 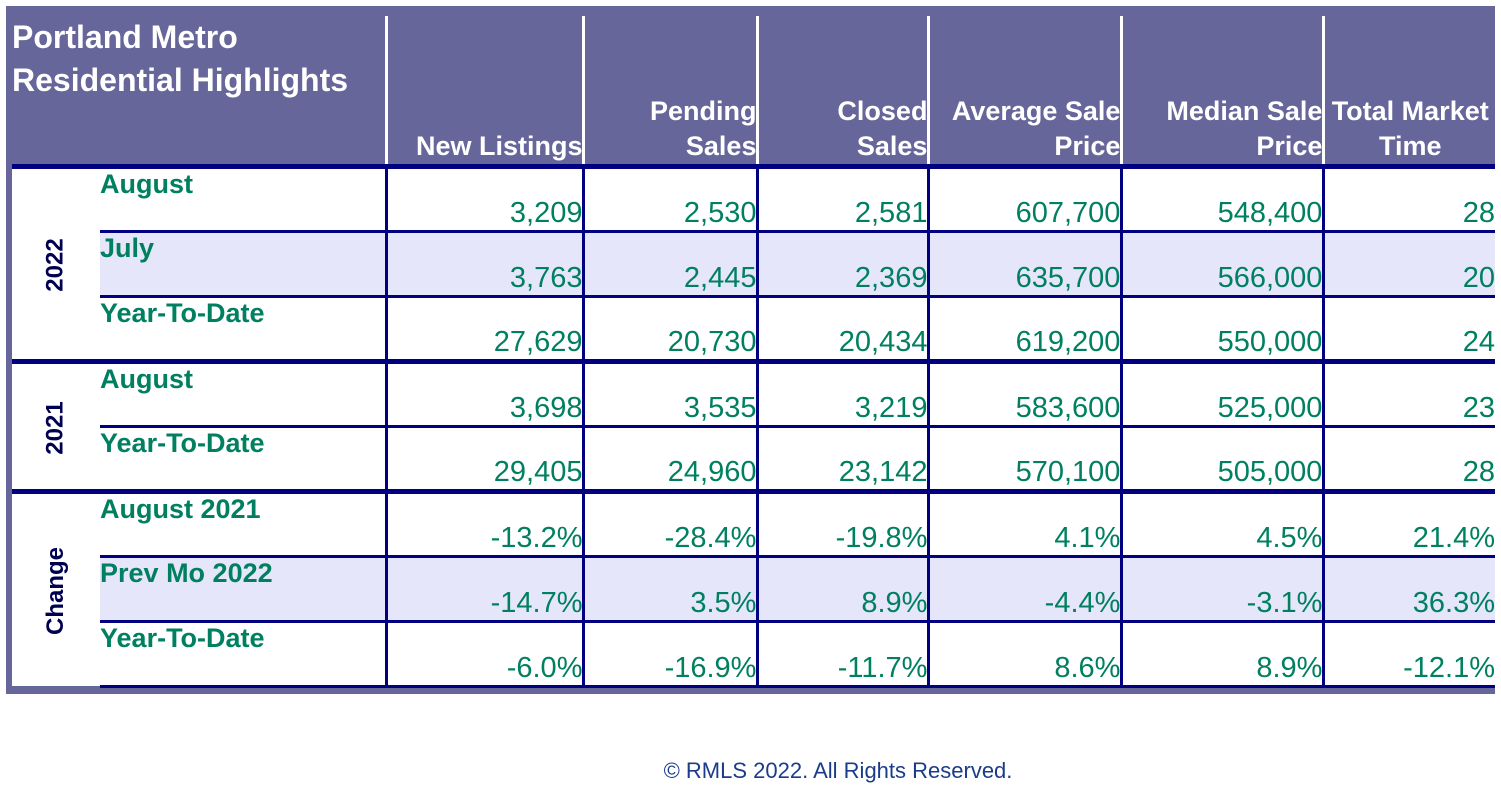 I want to click on group-label: Change, so click(x=56, y=591).